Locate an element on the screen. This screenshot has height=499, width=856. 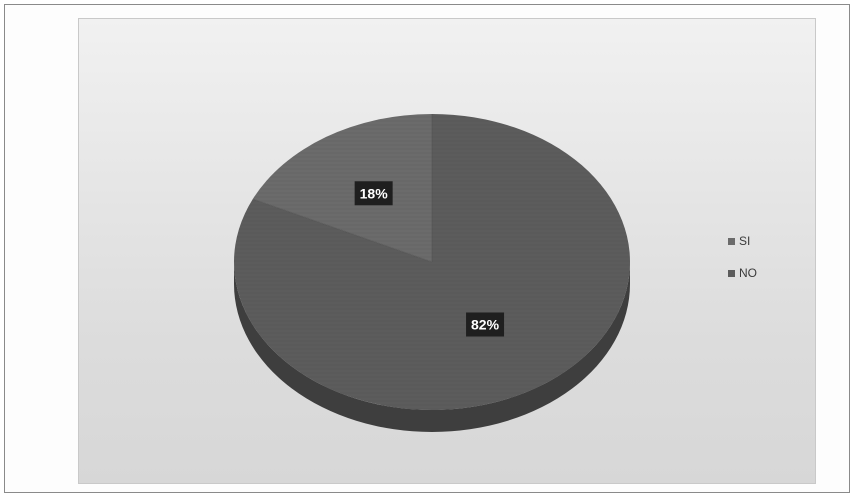
data-label-text-si: 18% is located at coordinates (374, 193).